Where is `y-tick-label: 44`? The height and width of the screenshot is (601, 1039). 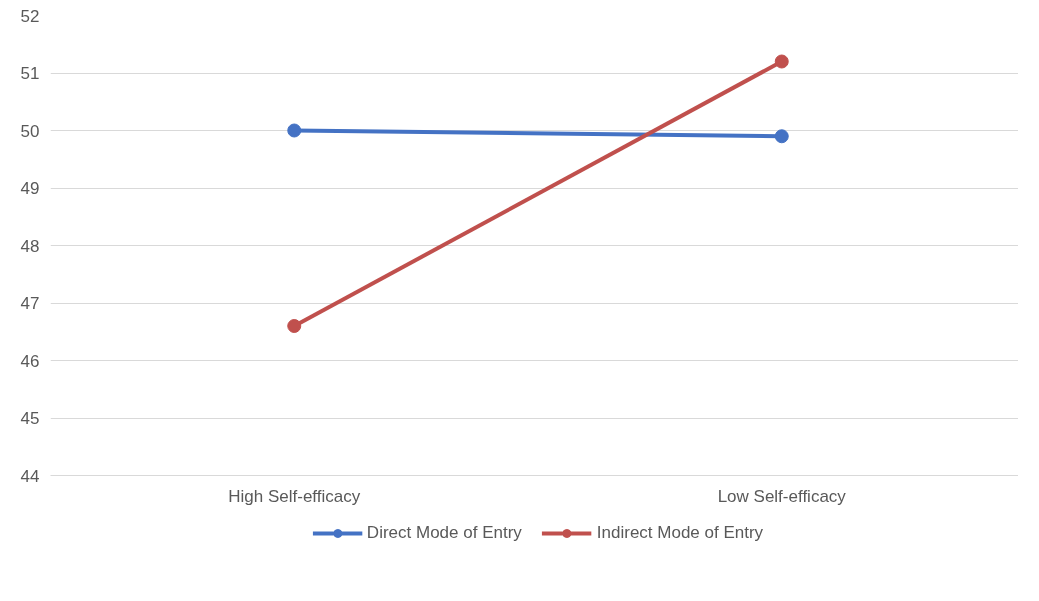
y-tick-label: 44 is located at coordinates (30, 476).